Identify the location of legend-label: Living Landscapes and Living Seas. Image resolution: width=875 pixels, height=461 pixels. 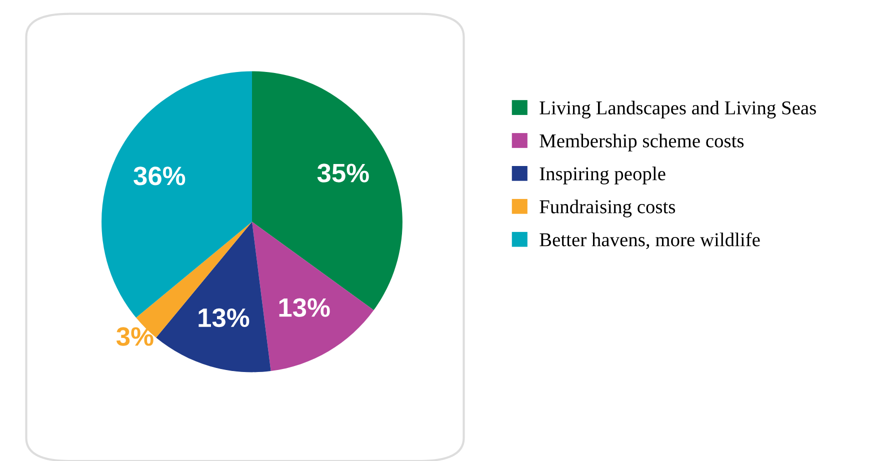
(678, 109).